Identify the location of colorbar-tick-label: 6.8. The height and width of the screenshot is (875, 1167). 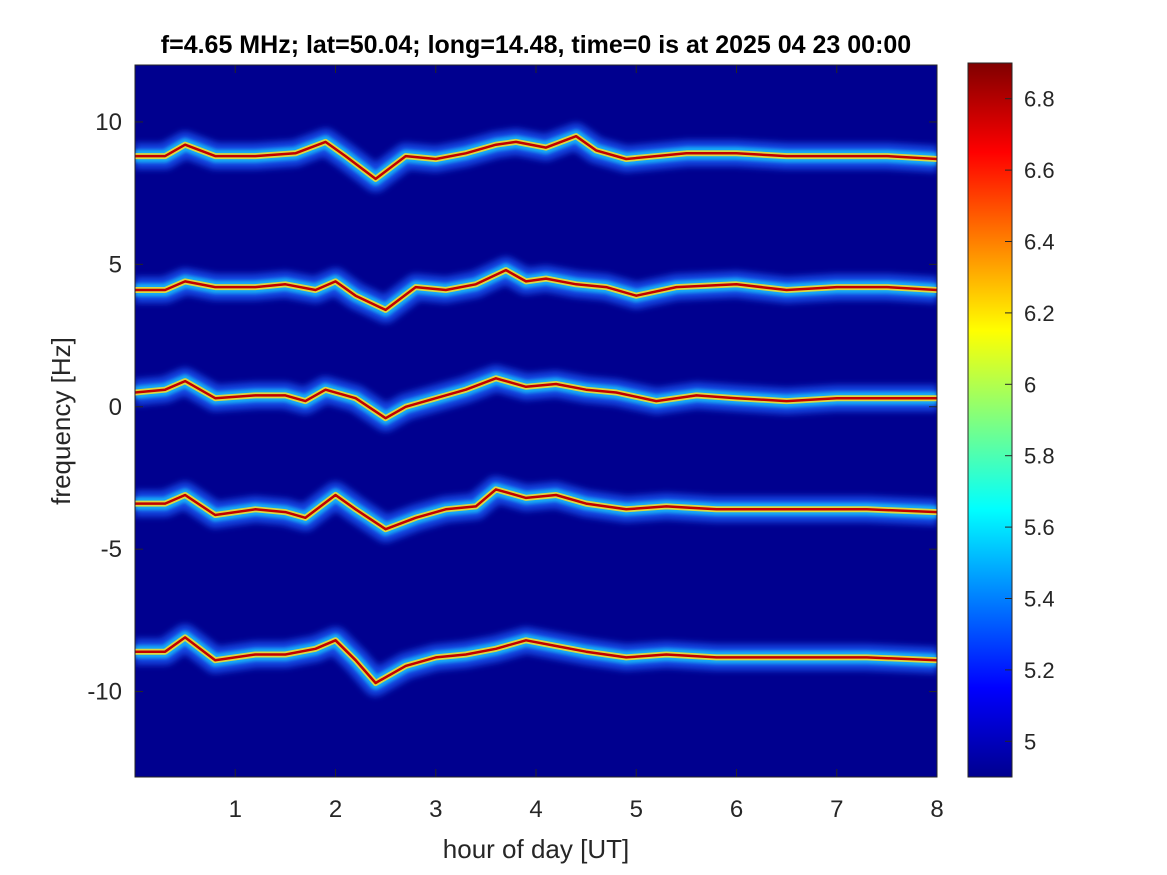
(1039, 99).